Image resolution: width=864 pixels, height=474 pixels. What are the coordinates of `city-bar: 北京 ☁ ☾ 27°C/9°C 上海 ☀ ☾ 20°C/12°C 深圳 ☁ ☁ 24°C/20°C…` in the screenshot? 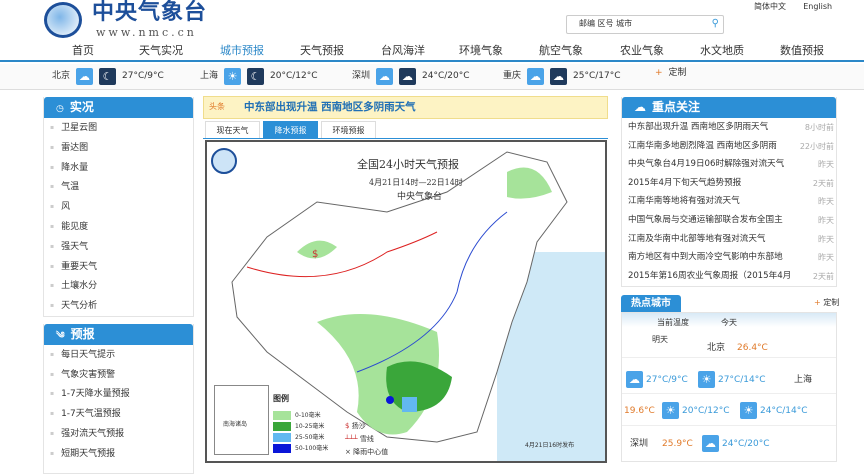 It's located at (432, 77).